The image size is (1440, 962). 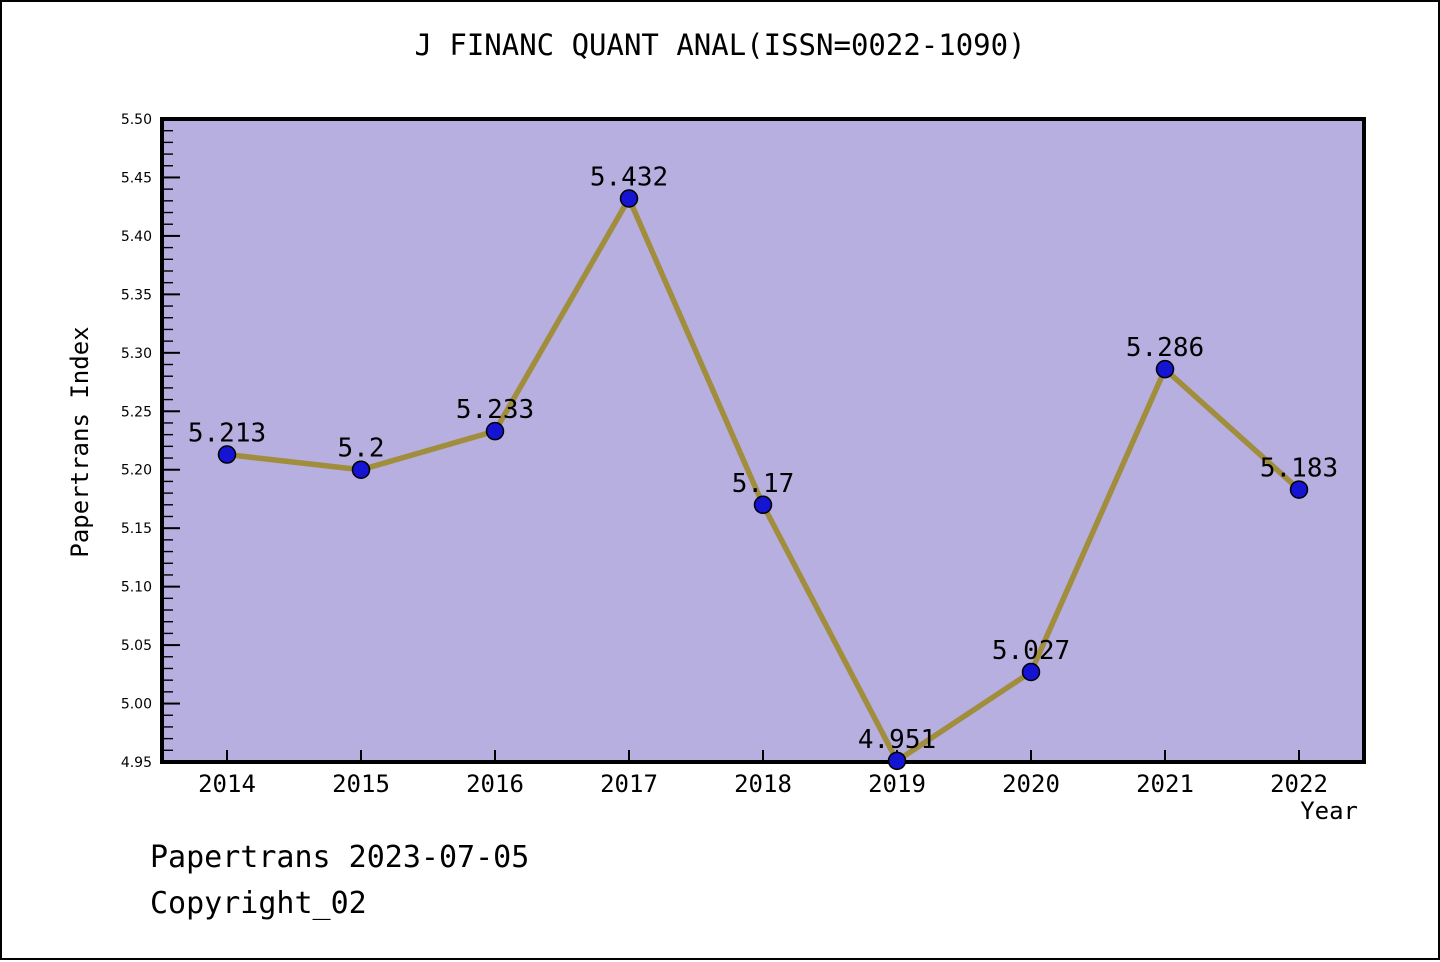 What do you see at coordinates (897, 740) in the screenshot?
I see `point-label: 4.951` at bounding box center [897, 740].